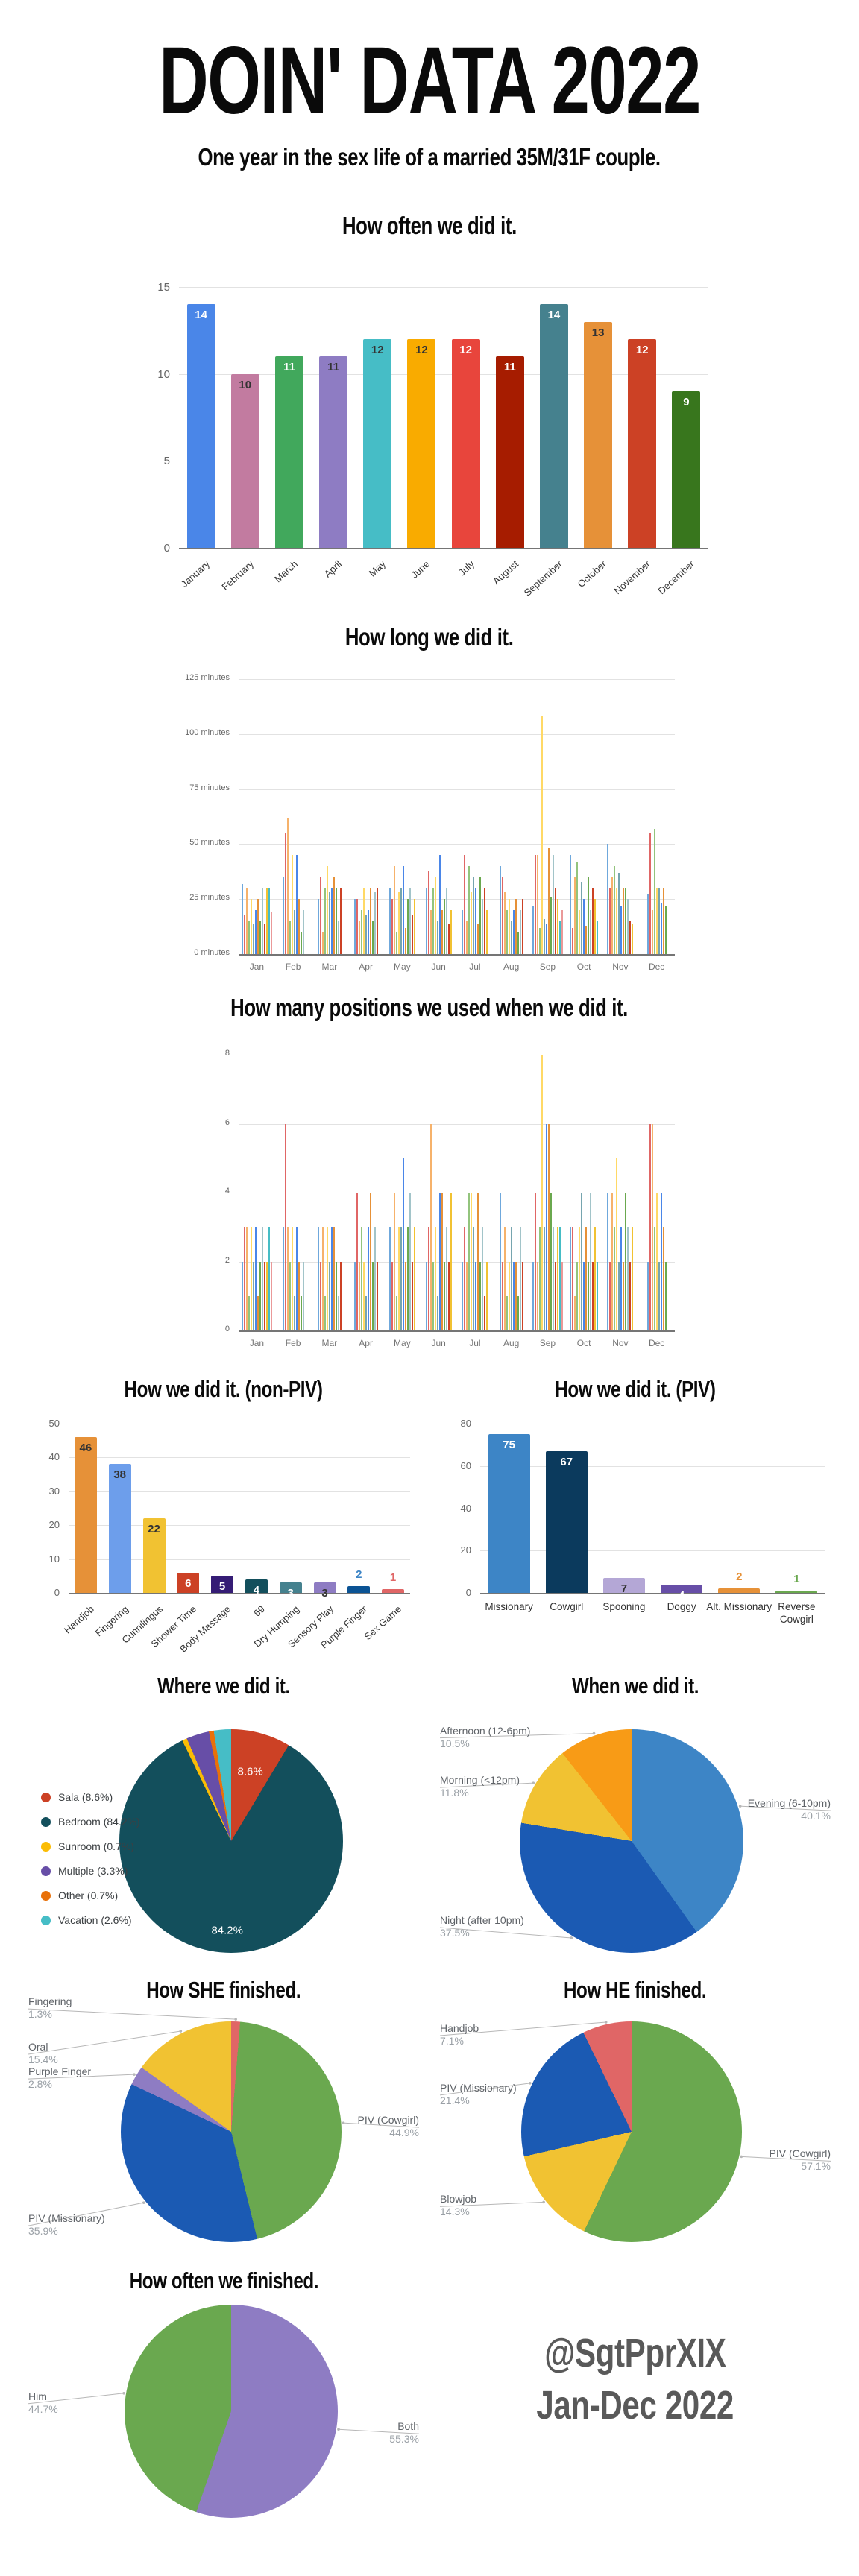 This screenshot has height=2576, width=859. I want to click on pie-label-name: PIV (Cowgirl), so click(800, 2153).